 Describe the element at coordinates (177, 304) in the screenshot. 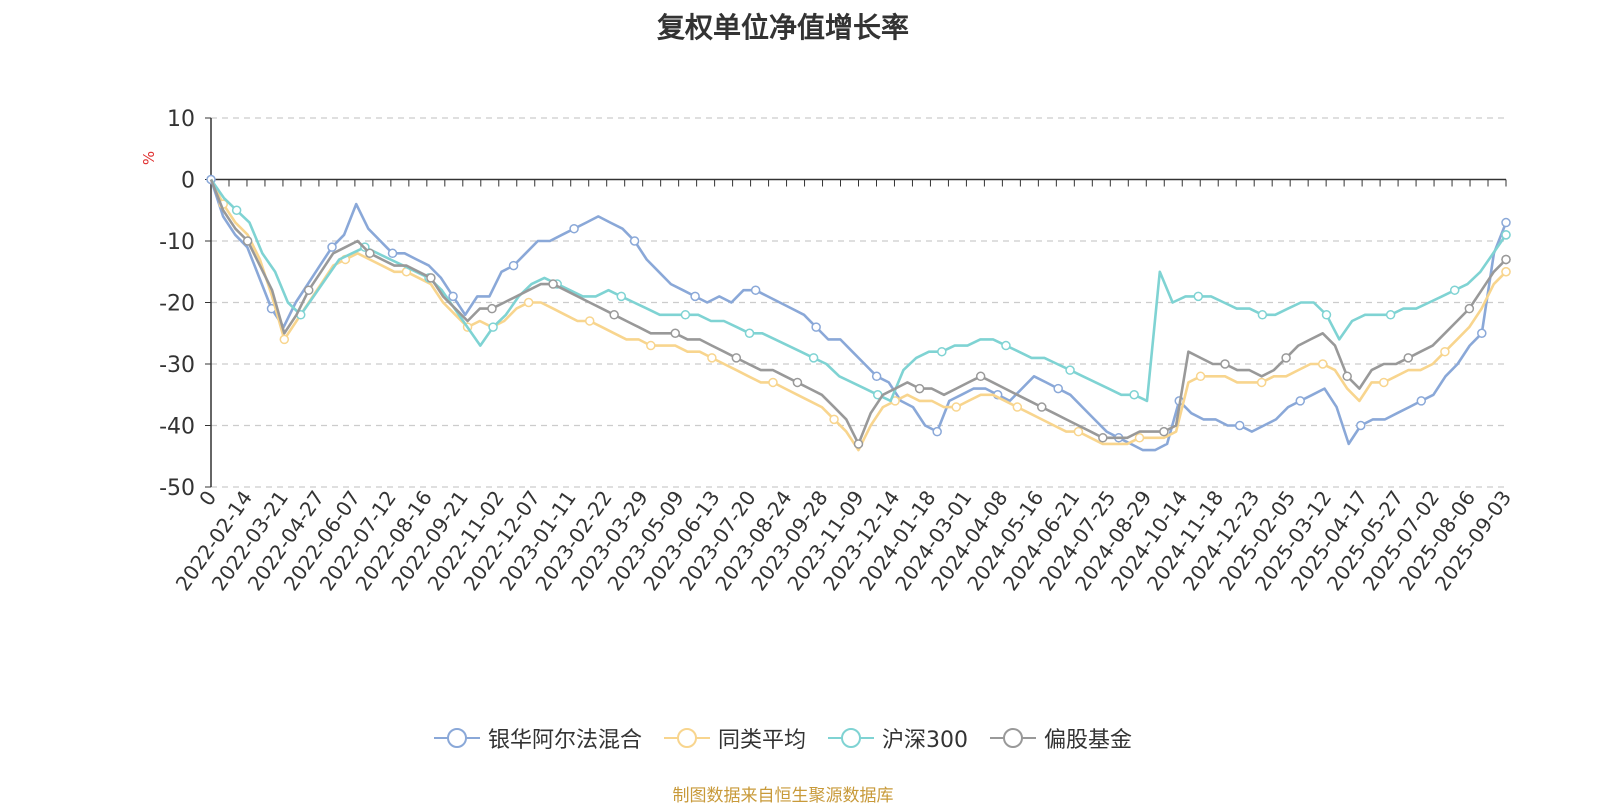

I see `y-tick-label: -20` at that location.